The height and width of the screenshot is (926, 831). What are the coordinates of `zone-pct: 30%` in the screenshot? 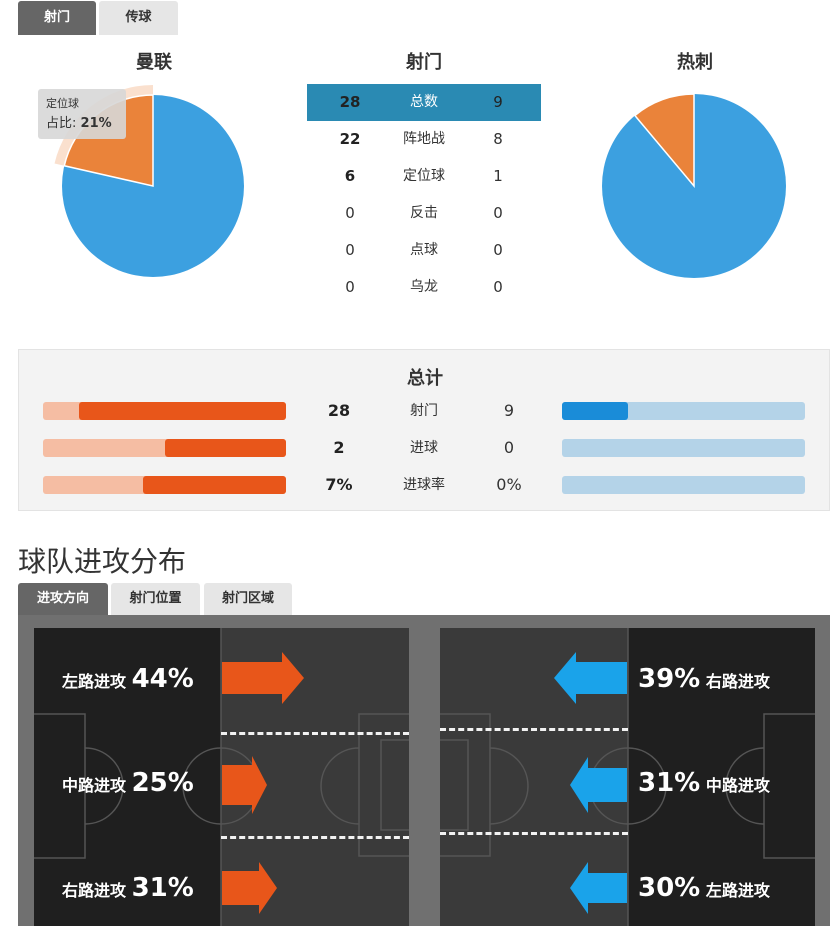 It's located at (669, 888).